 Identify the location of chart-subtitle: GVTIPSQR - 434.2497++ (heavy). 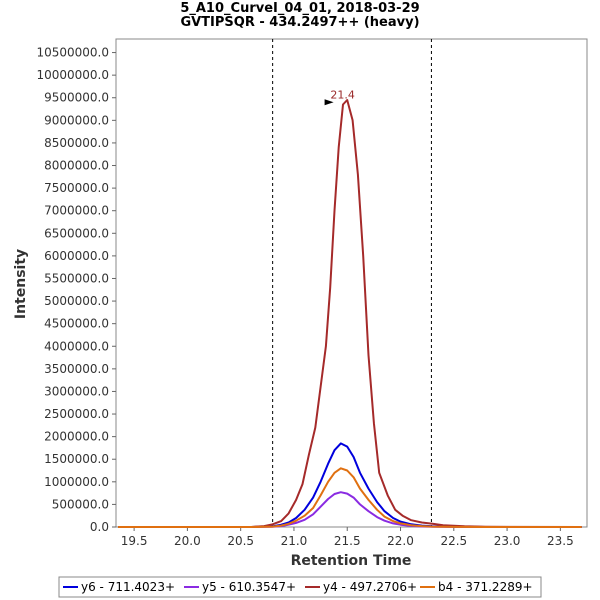
(299, 22).